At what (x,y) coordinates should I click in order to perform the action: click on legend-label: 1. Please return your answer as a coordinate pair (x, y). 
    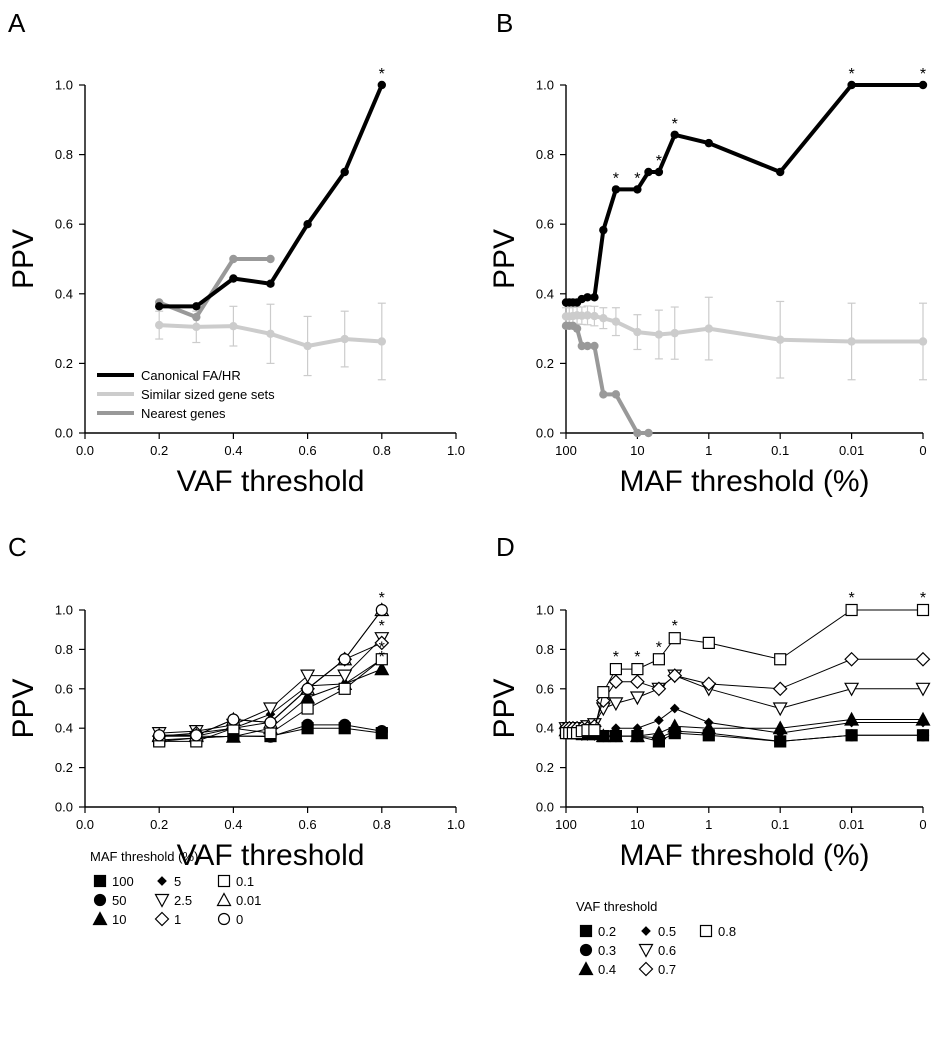
    Looking at the image, I should click on (177, 919).